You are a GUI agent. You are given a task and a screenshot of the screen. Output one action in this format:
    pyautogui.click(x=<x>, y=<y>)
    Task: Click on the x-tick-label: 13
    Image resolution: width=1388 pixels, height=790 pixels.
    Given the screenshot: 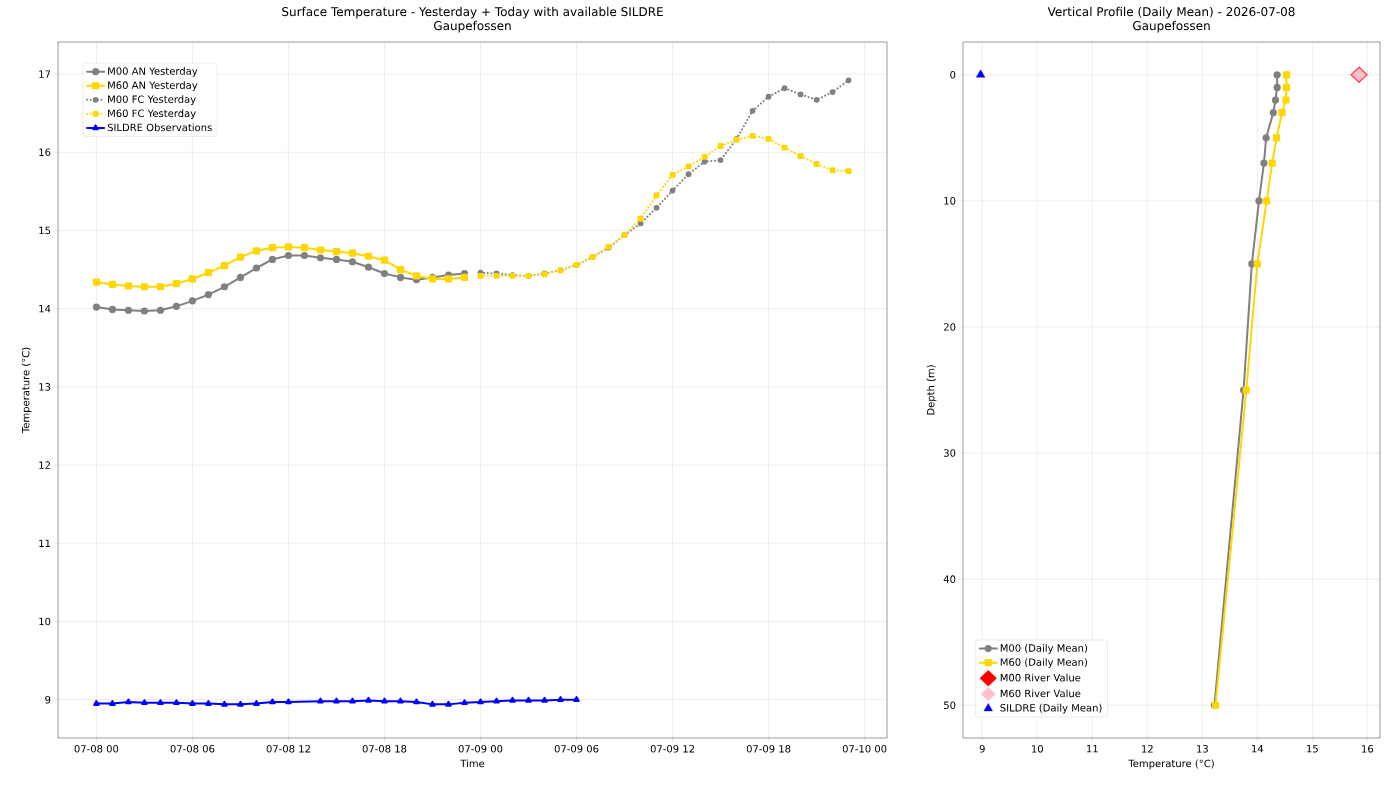 What is the action you would take?
    pyautogui.click(x=1202, y=749)
    